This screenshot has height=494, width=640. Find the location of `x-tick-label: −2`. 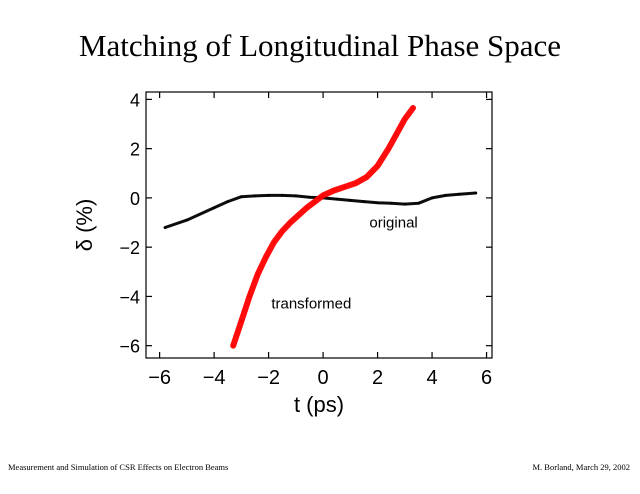

x-tick-label: −2 is located at coordinates (268, 378).